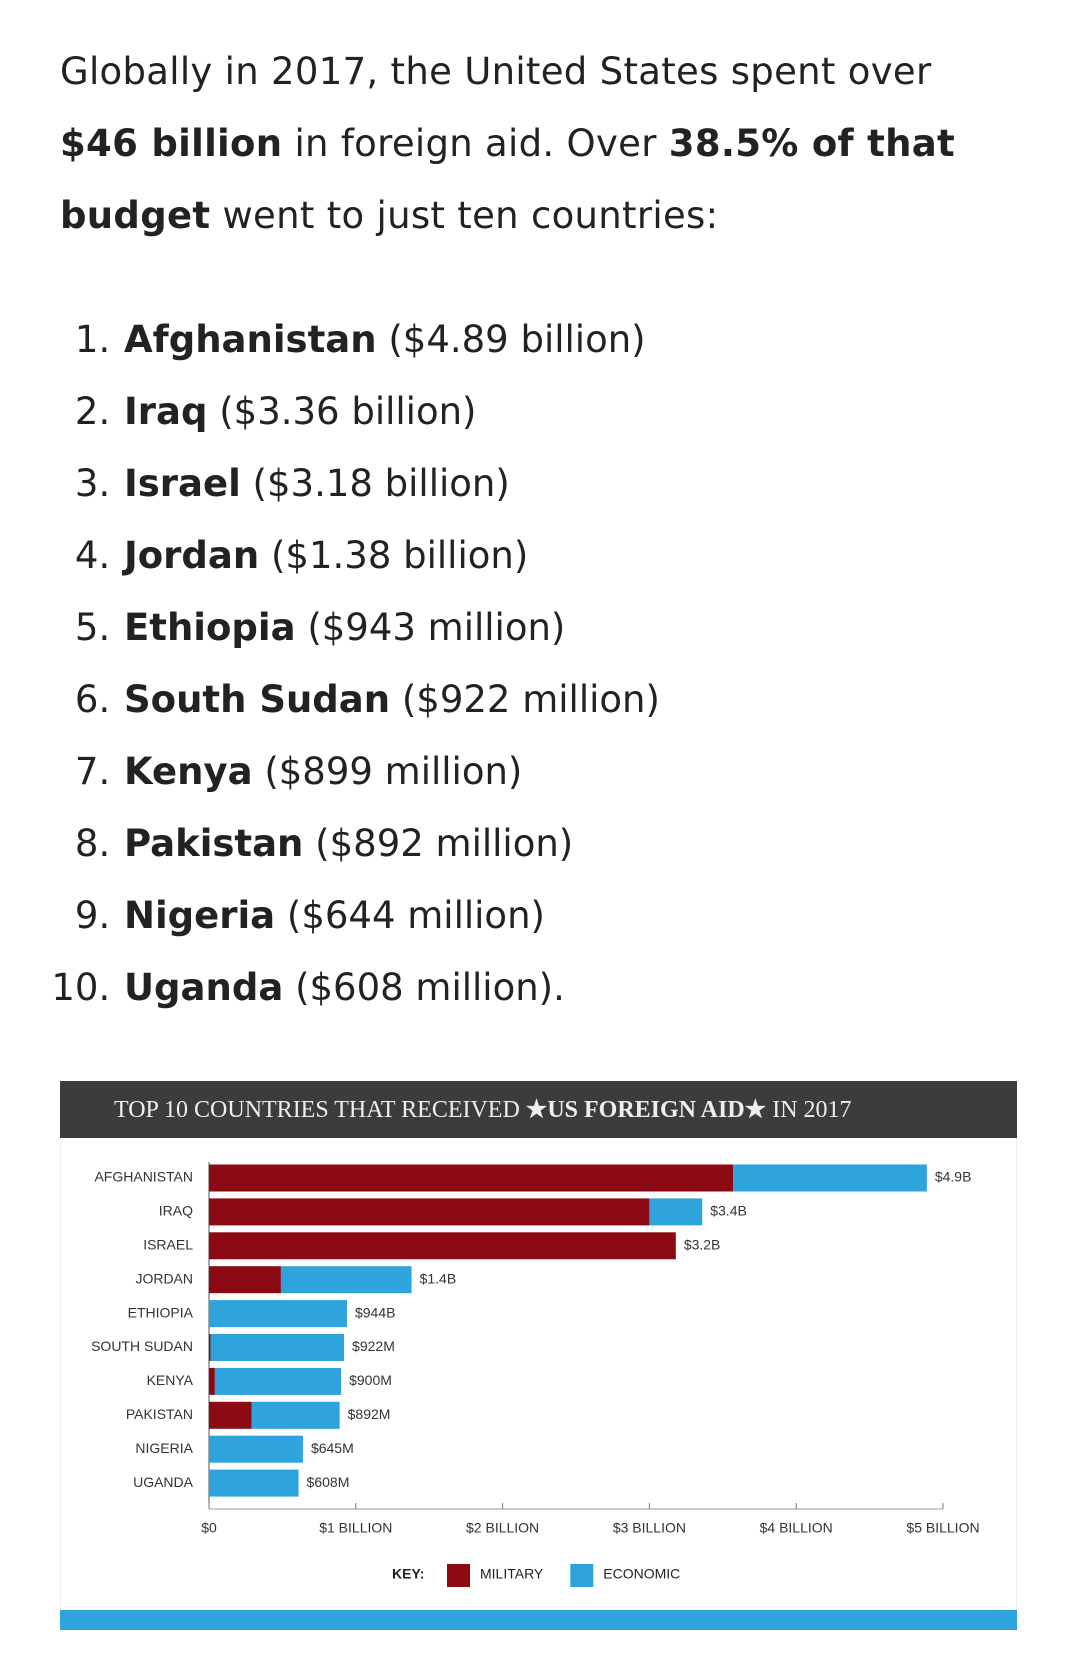 The image size is (1079, 1657). I want to click on amount: ($4.89 billion), so click(517, 339).